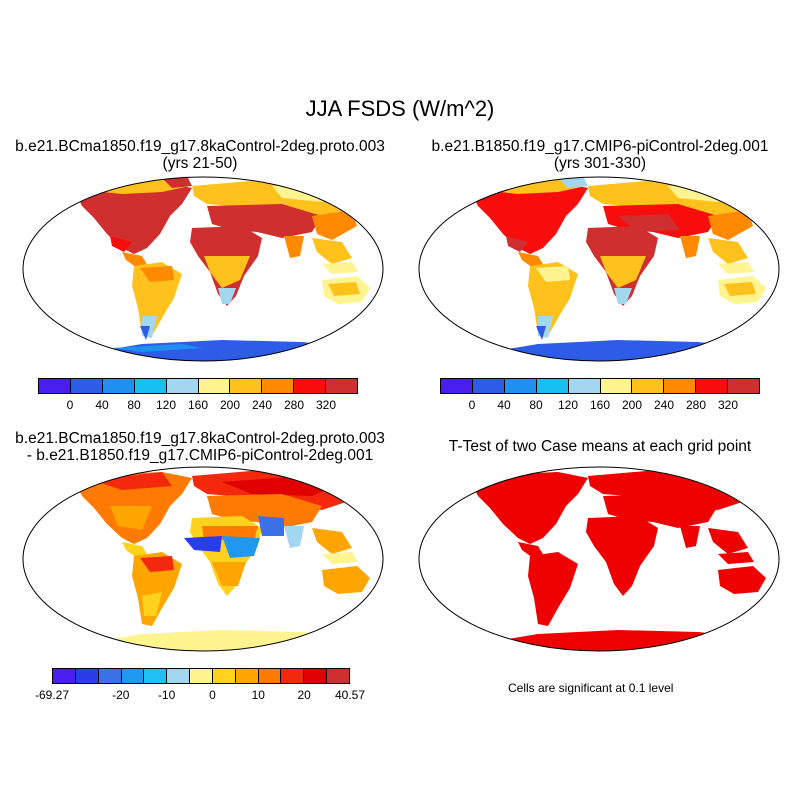 The width and height of the screenshot is (800, 800). I want to click on top-left-title-line2: (yrs 21-50), so click(200, 163).